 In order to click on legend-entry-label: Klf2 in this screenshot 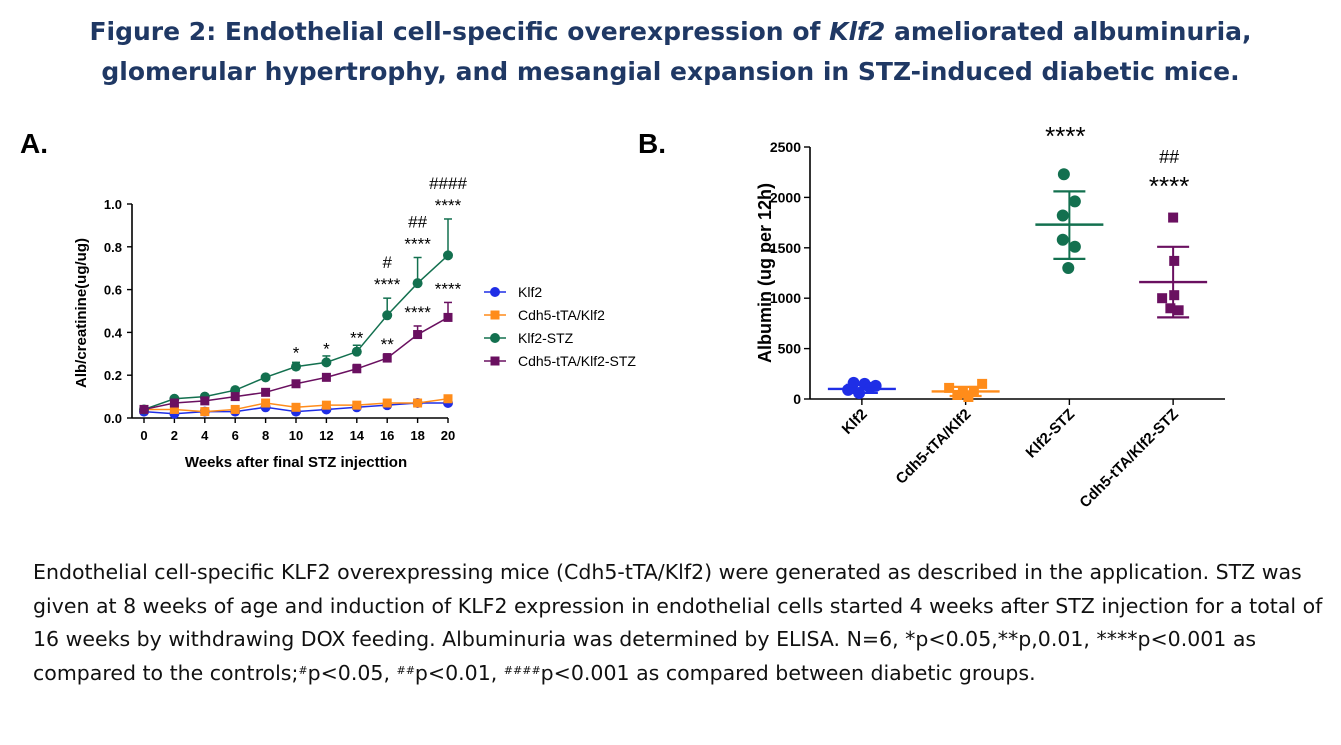, I will do `click(530, 292)`.